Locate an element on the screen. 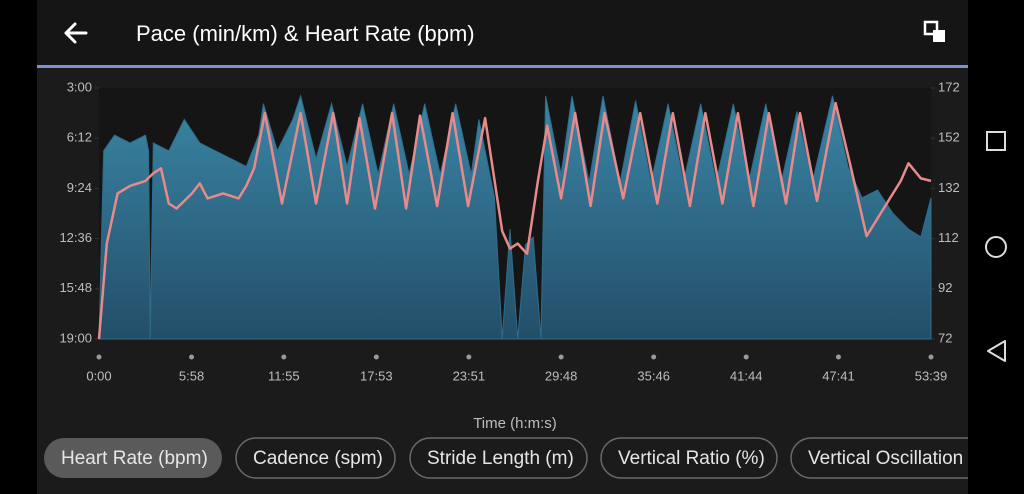  x-axis-label: Time (h:m:s) is located at coordinates (515, 423).